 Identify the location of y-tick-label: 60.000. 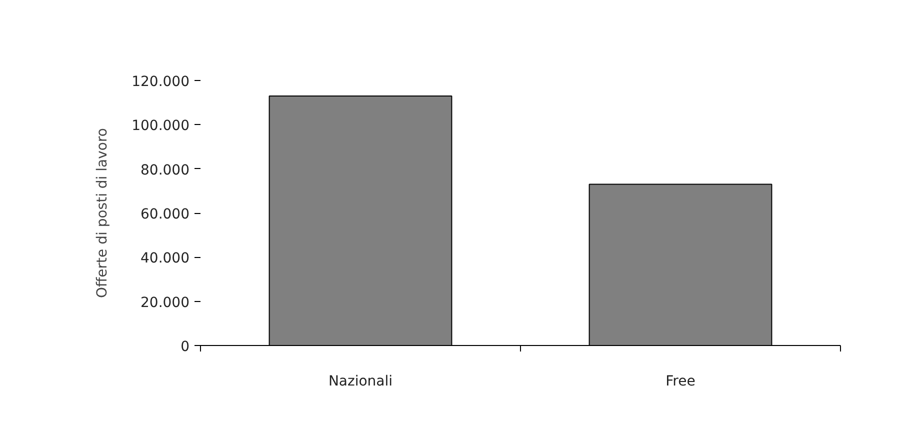
(165, 214).